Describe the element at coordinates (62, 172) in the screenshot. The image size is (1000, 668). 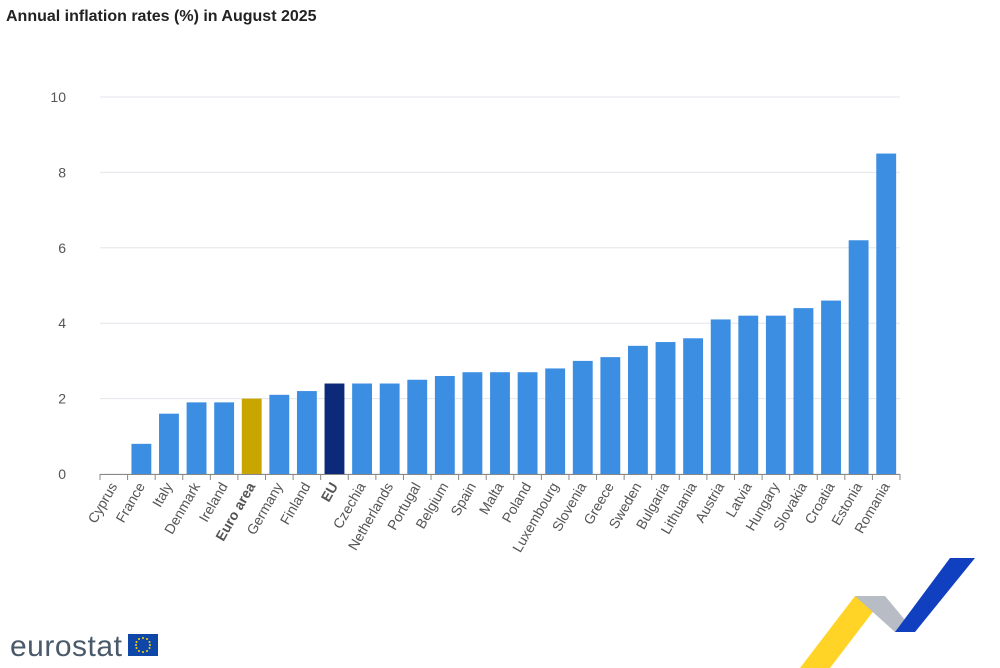
I see `y-tick-label: 8` at that location.